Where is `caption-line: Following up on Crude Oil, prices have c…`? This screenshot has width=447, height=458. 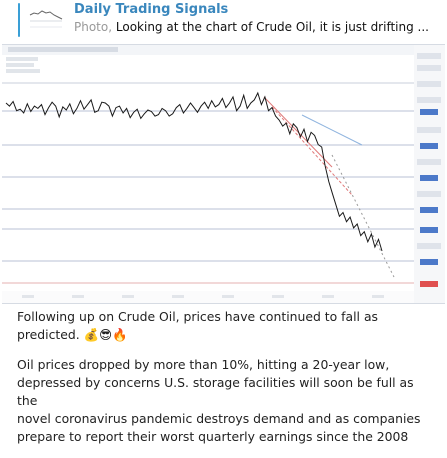 caption-line: Following up on Crude Oil, prices have c… is located at coordinates (197, 316).